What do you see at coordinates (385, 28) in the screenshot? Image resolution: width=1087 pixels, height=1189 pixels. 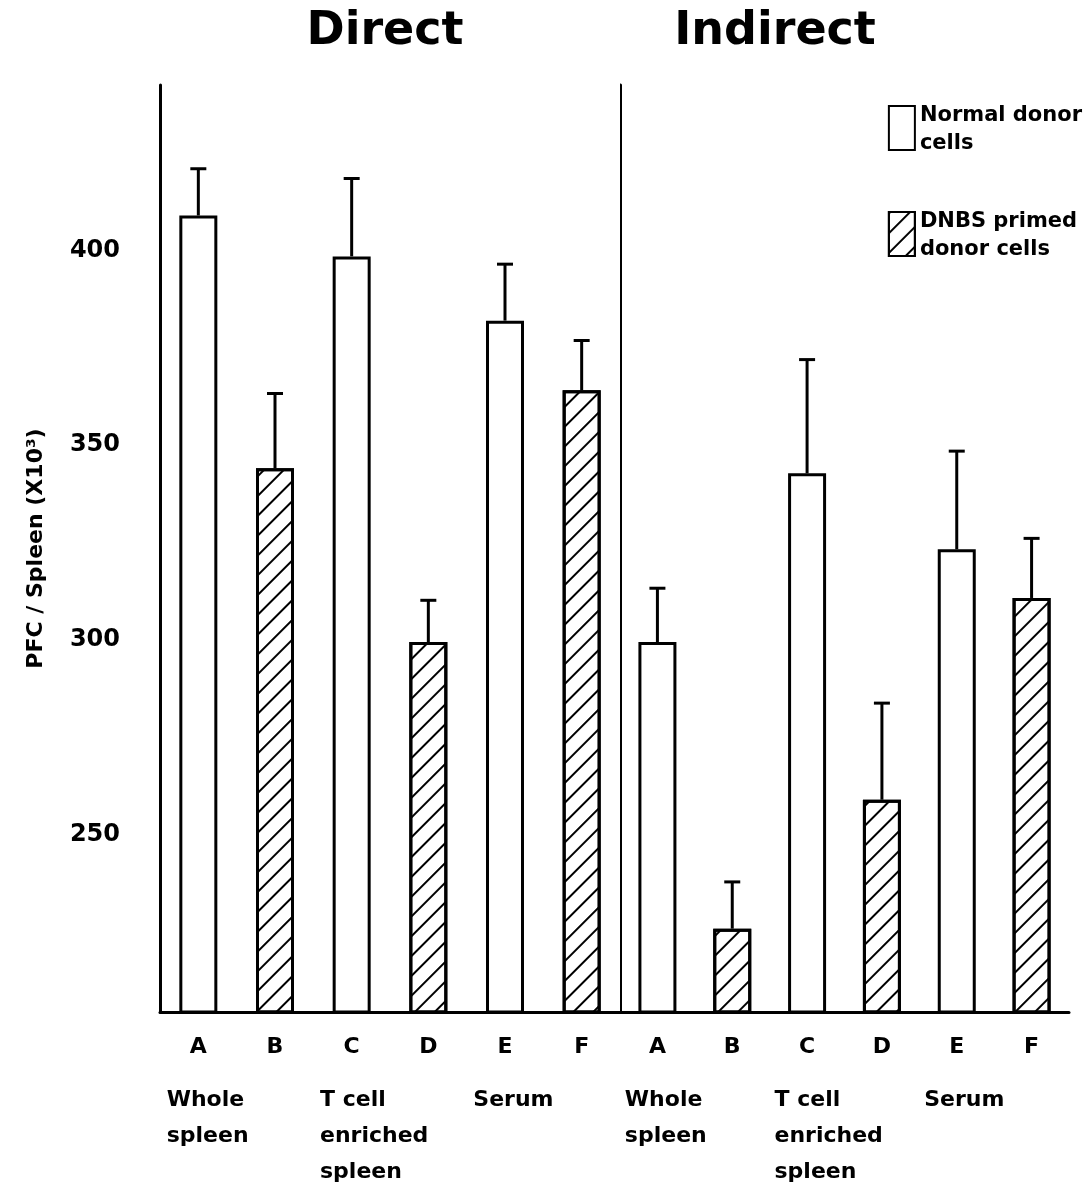 I see `chart-title: Direct` at bounding box center [385, 28].